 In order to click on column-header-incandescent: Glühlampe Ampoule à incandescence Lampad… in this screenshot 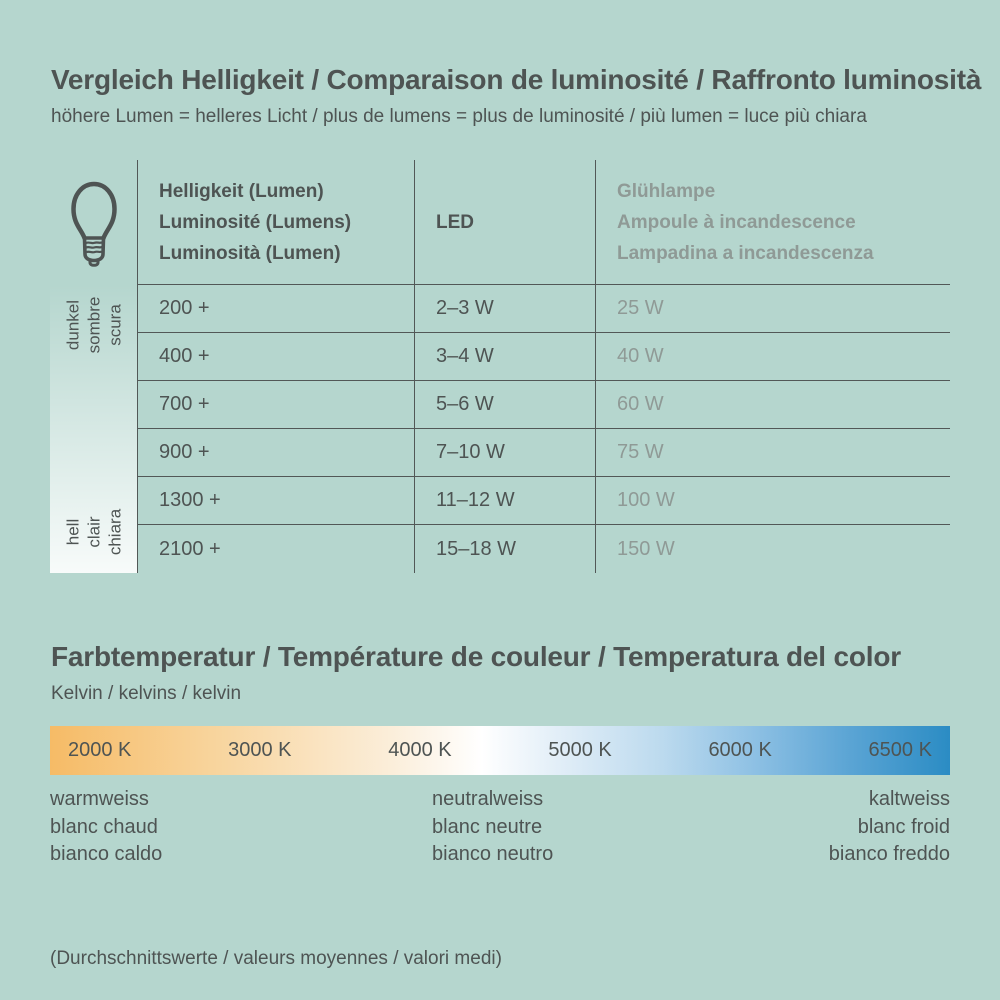, I will do `click(772, 222)`.